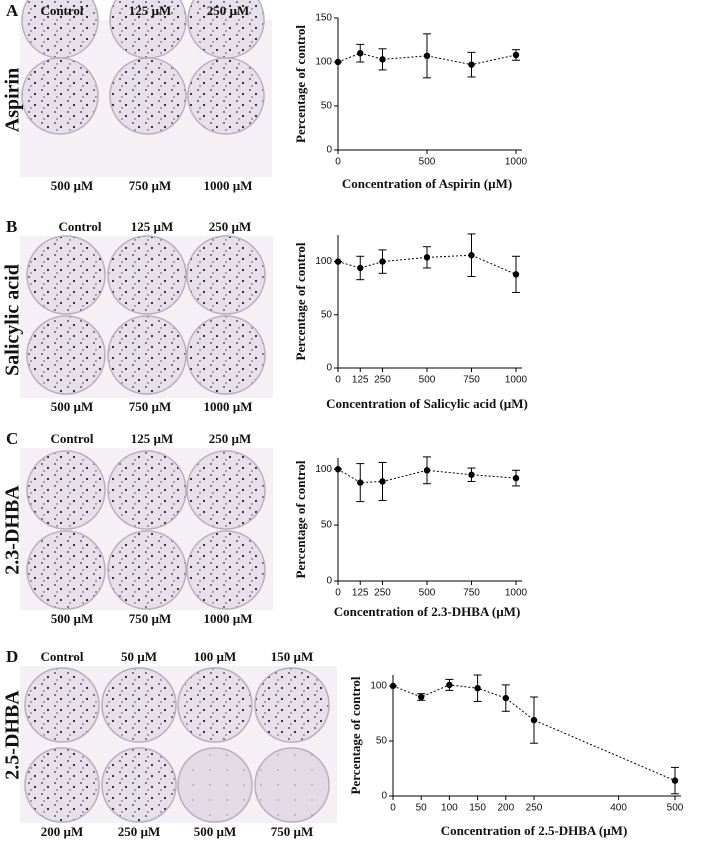 The image size is (706, 850). I want to click on panel-letter: C, so click(12, 438).